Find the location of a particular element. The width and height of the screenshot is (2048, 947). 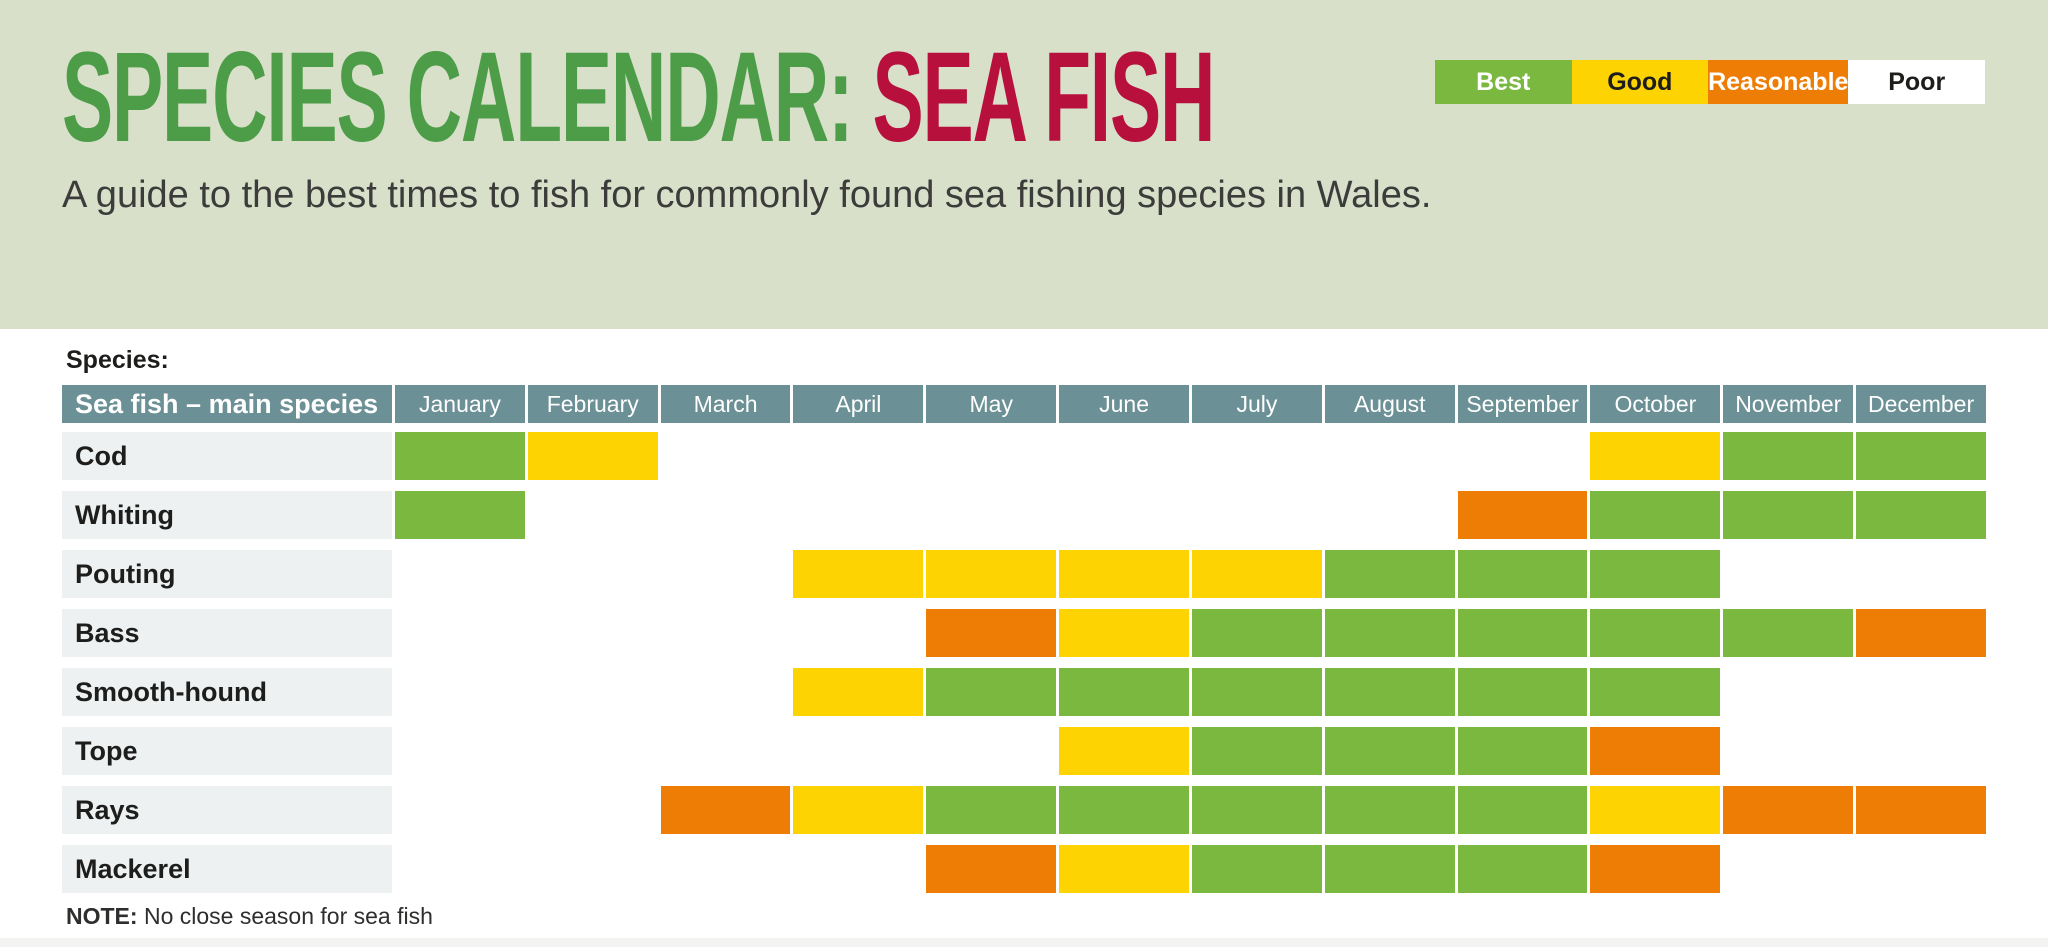

month-header-june: June is located at coordinates (1124, 404).